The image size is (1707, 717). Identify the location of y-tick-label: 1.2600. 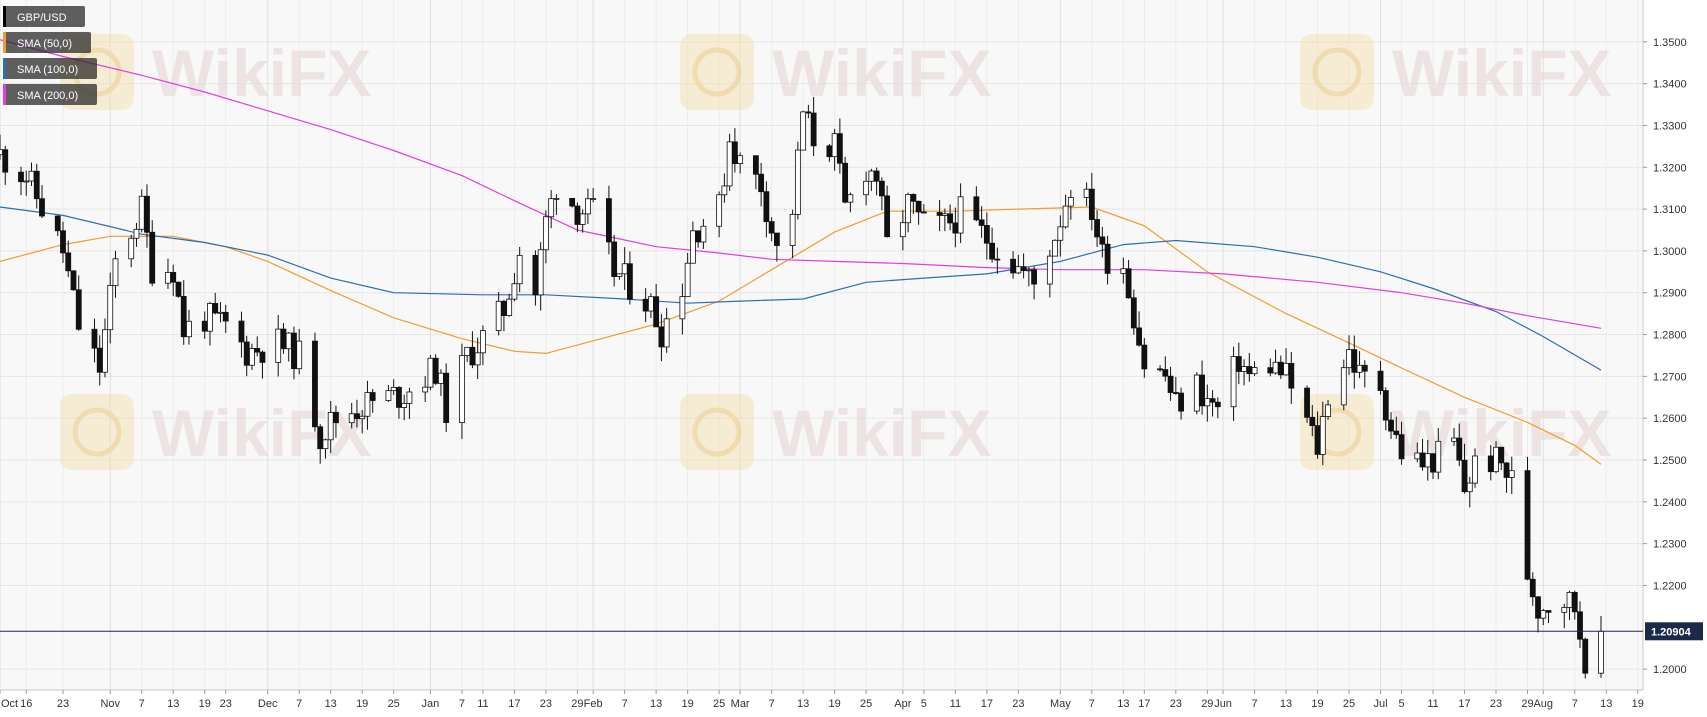
(1670, 419).